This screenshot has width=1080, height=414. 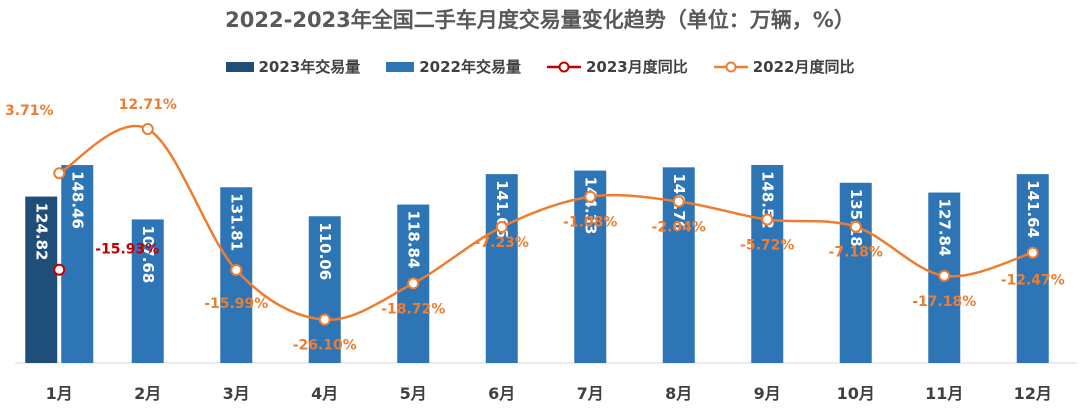 I want to click on point-label-2022-yoy-6: -7.23%, so click(x=502, y=243).